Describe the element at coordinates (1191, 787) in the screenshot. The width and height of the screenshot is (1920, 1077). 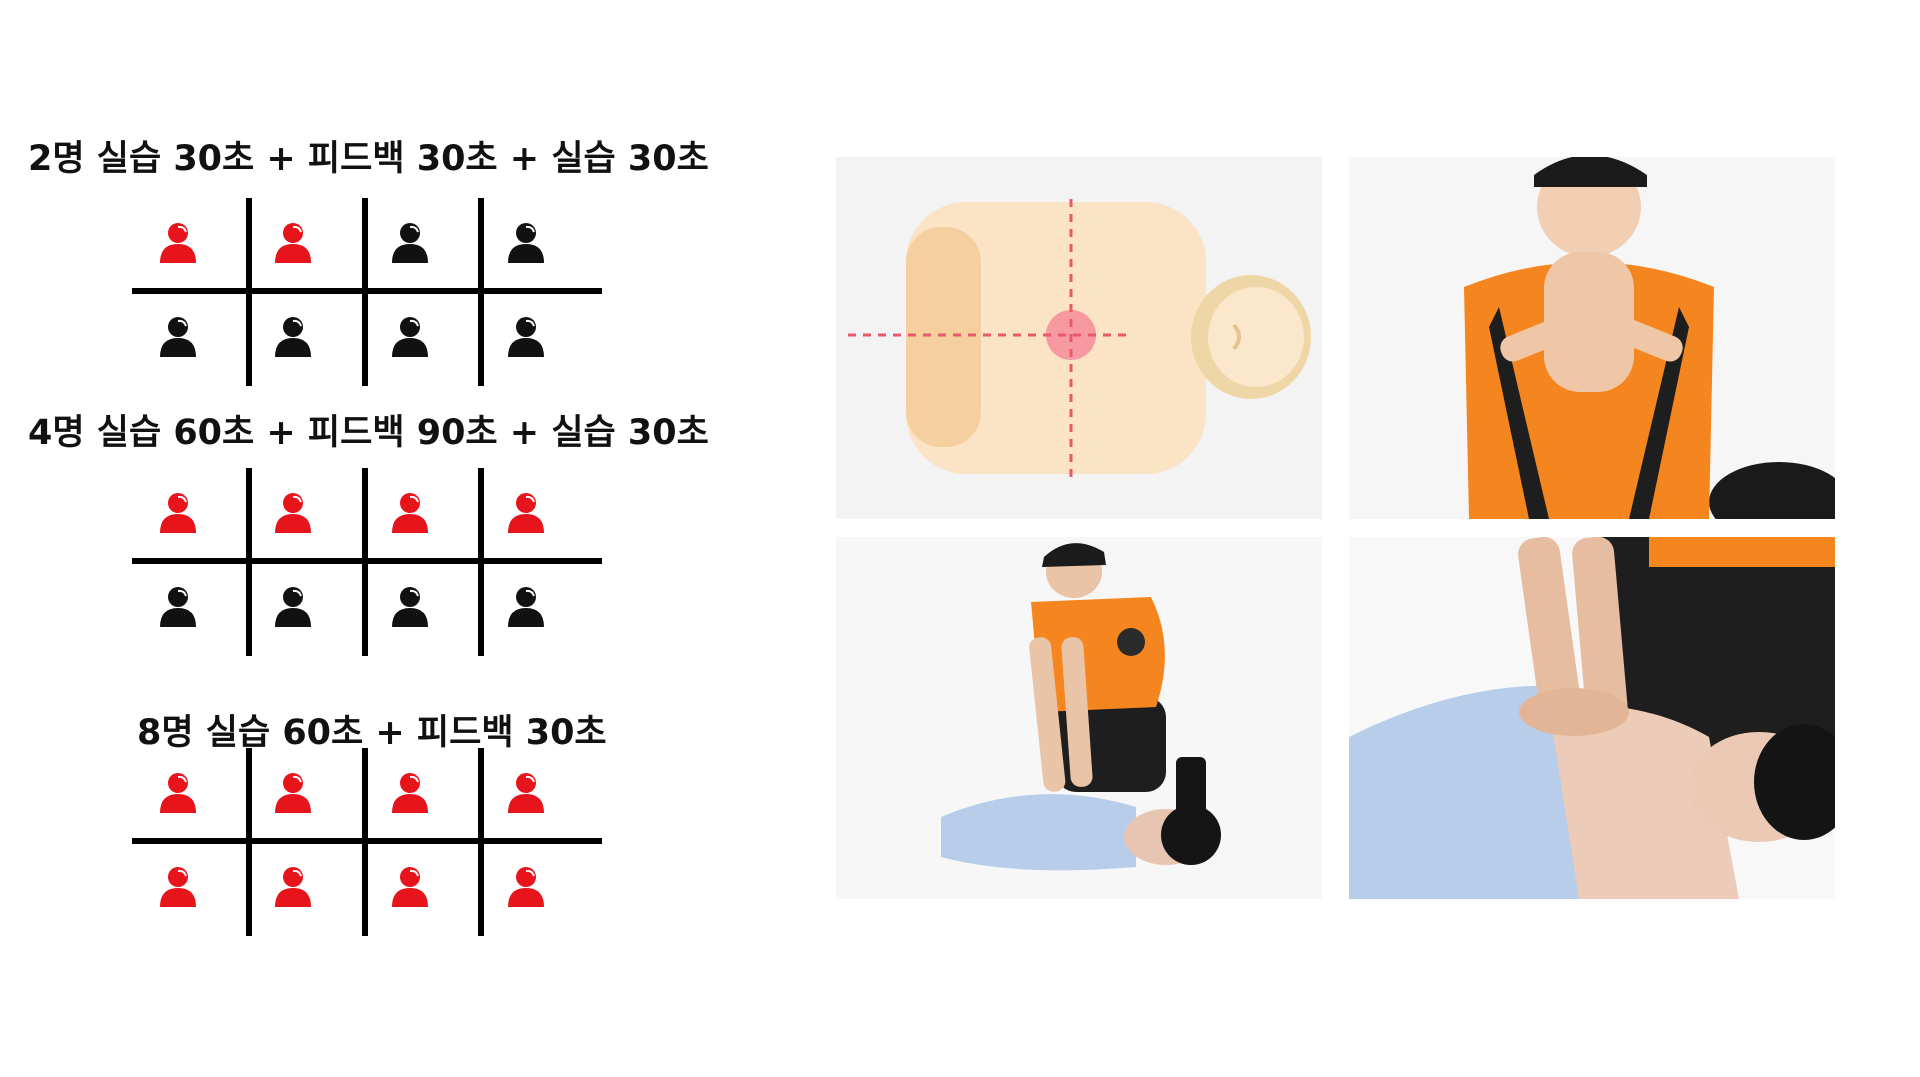
I see `rescuer-boot` at that location.